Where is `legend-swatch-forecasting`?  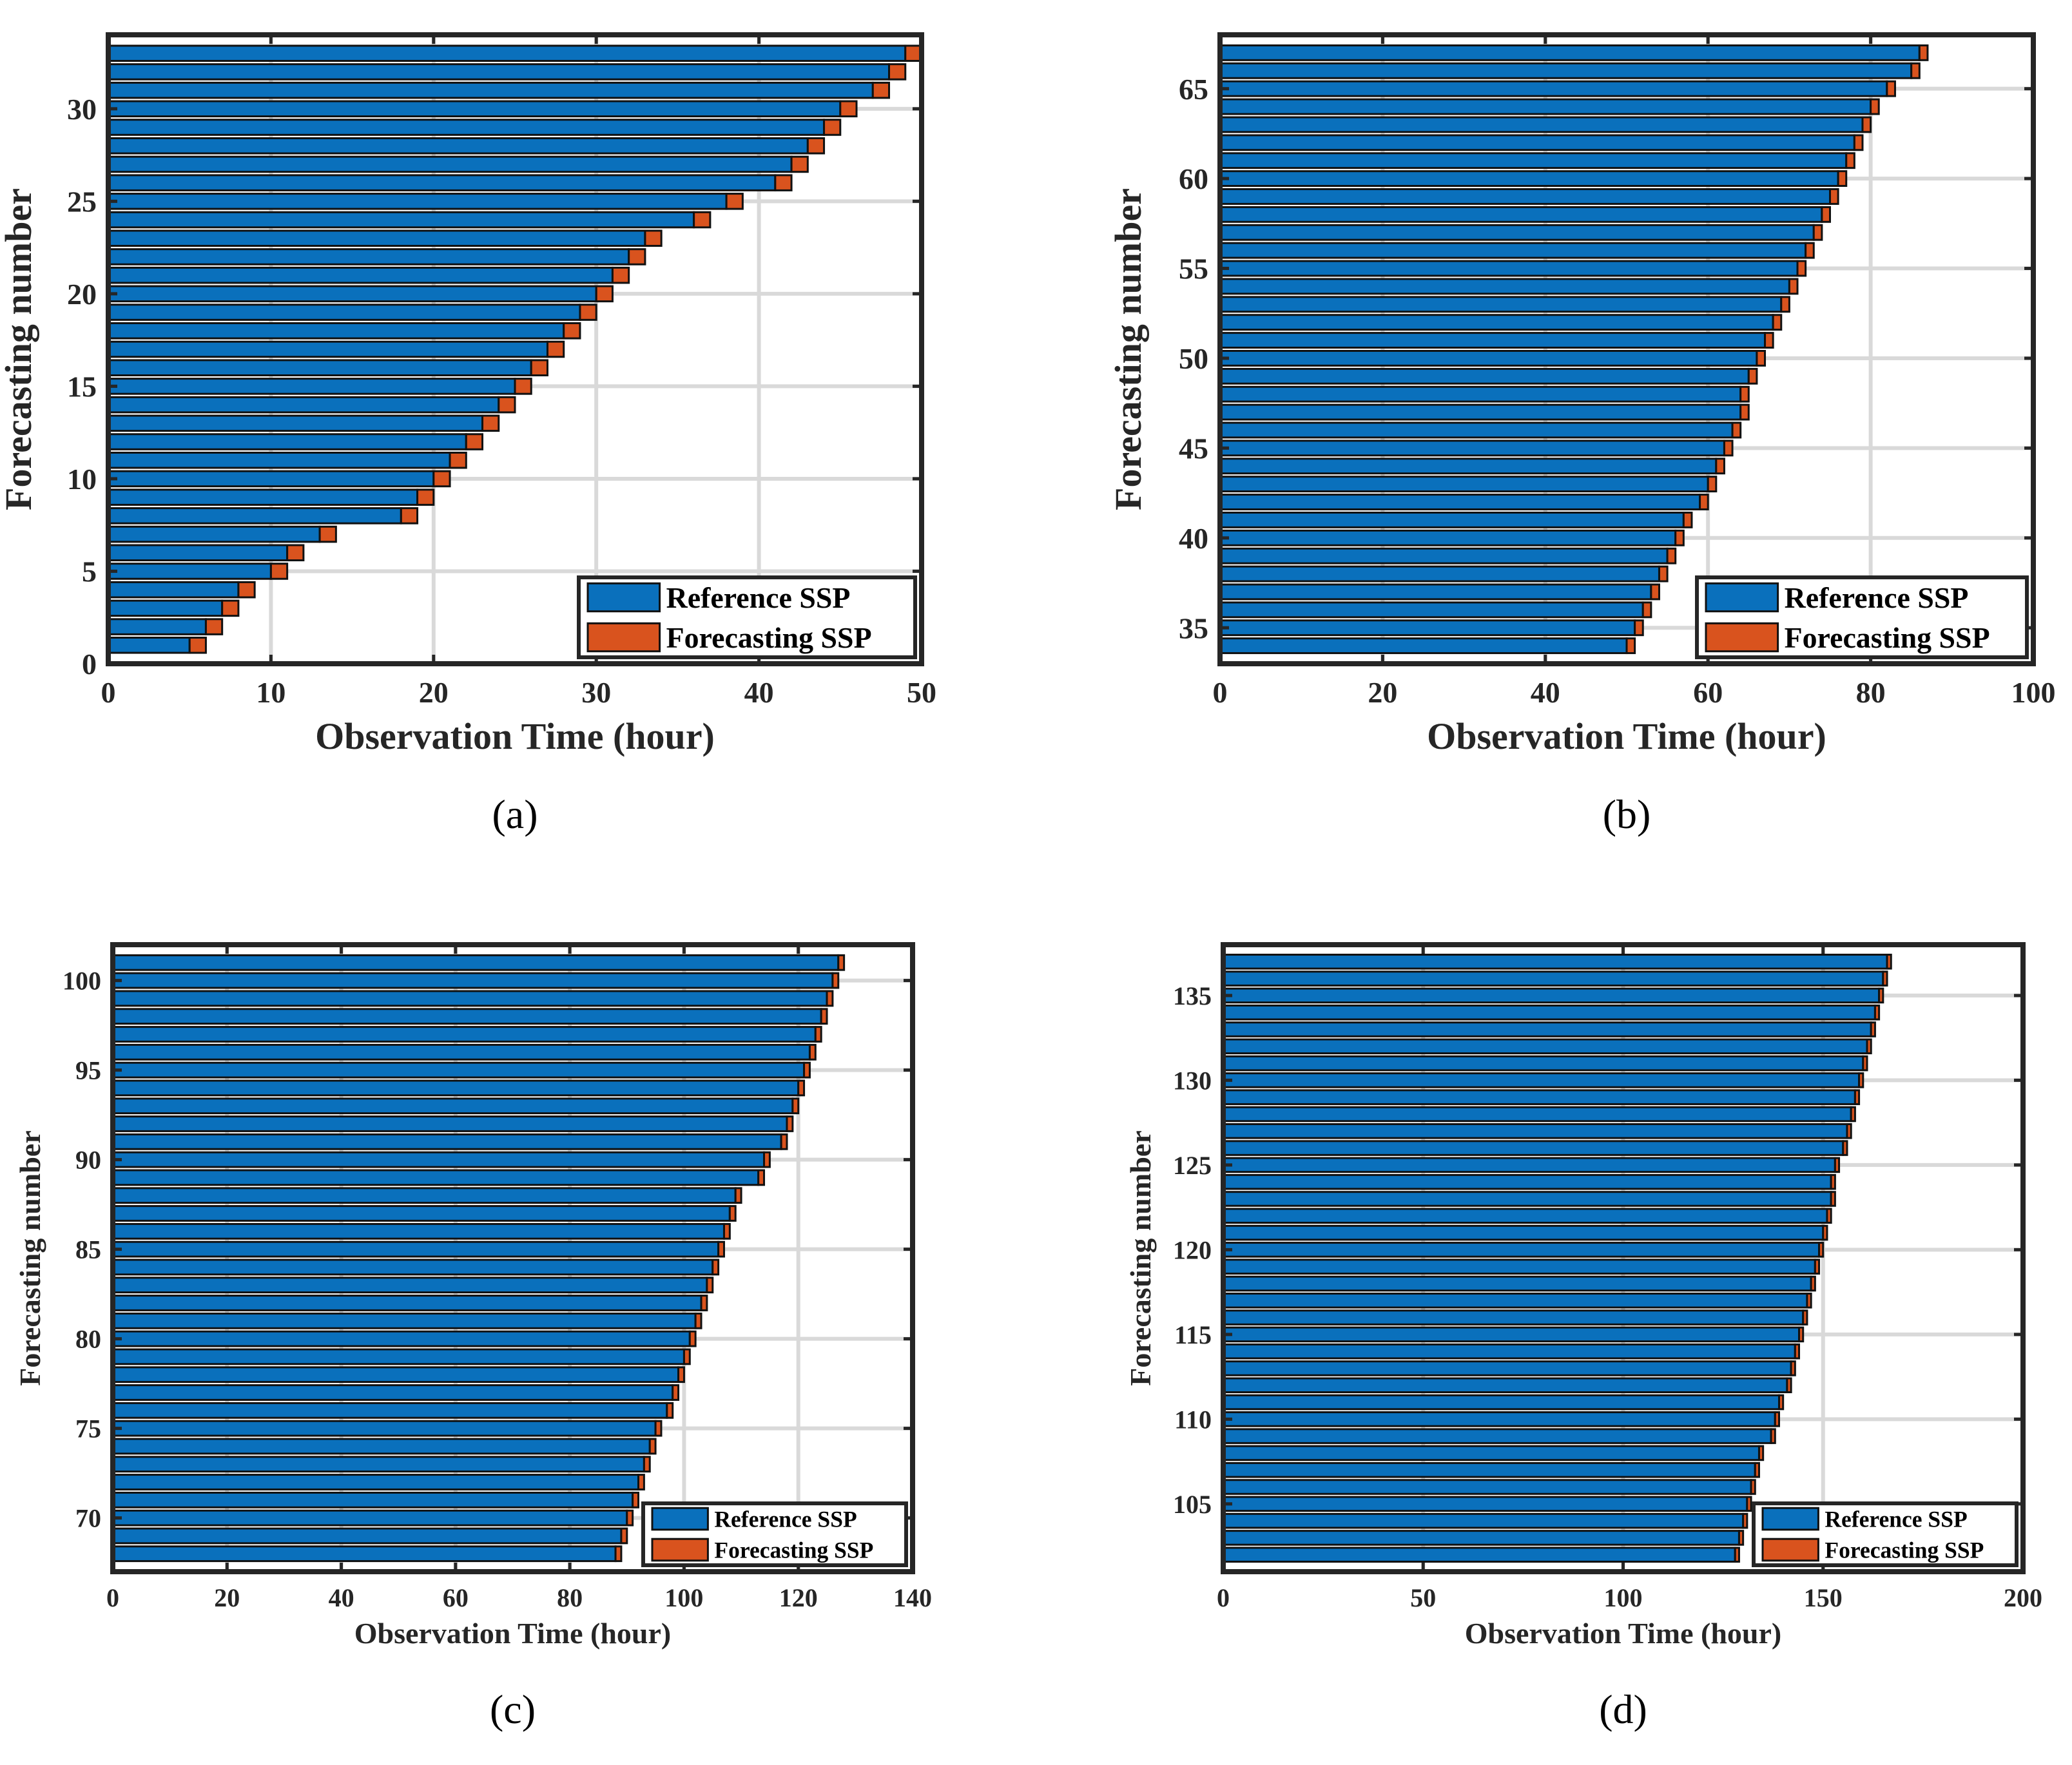
legend-swatch-forecasting is located at coordinates (1790, 1550).